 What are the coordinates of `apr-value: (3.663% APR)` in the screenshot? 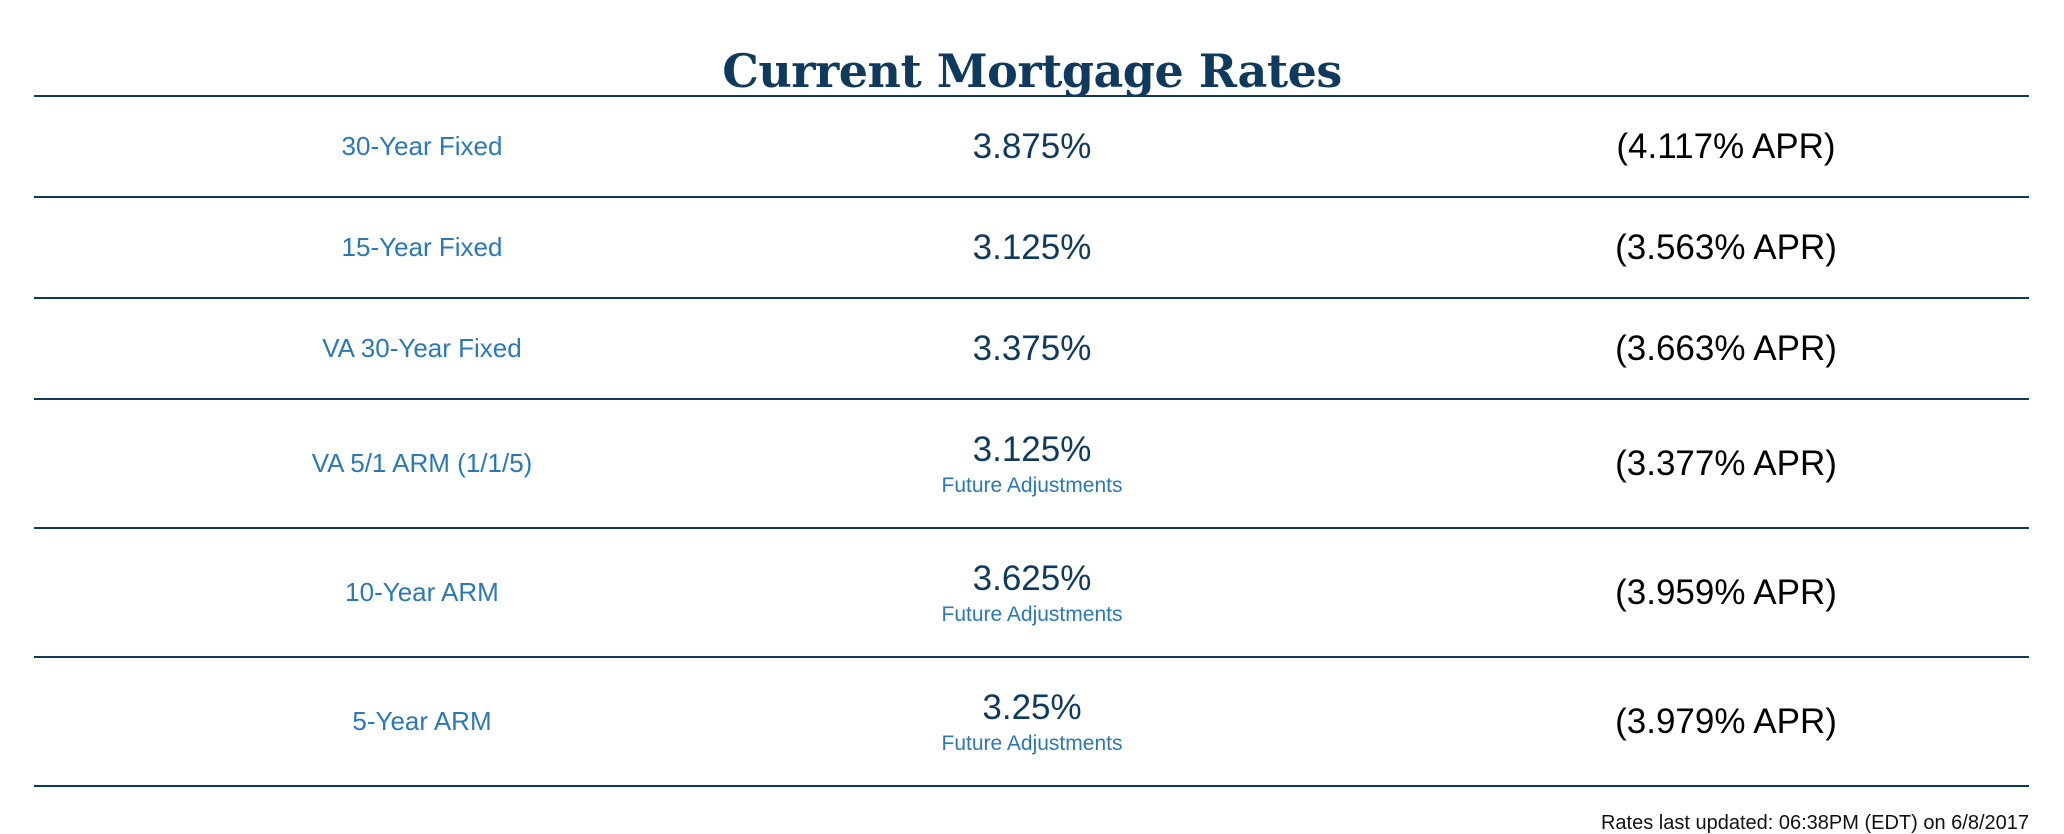 It's located at (1726, 348).